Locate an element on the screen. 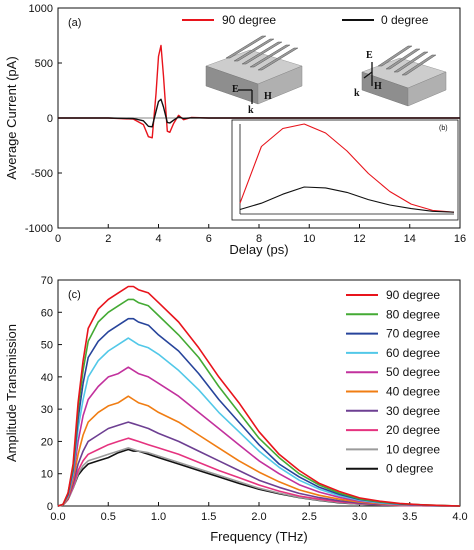 Image resolution: width=474 pixels, height=550 pixels. panel-c-y-tick-label-20: 20 is located at coordinates (47, 442).